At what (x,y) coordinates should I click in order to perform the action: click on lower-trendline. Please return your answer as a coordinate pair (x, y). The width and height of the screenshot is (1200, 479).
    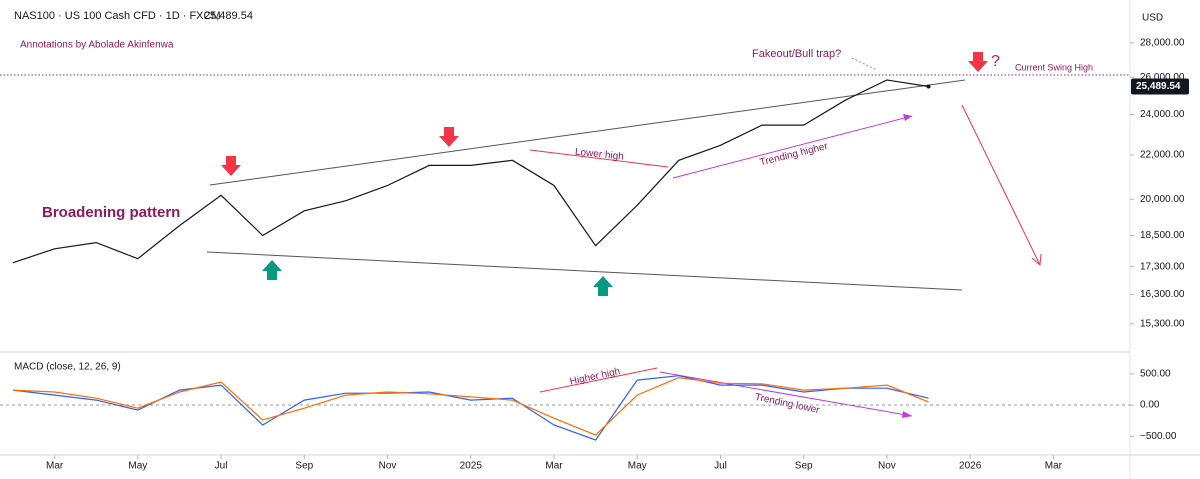
    Looking at the image, I should click on (584, 271).